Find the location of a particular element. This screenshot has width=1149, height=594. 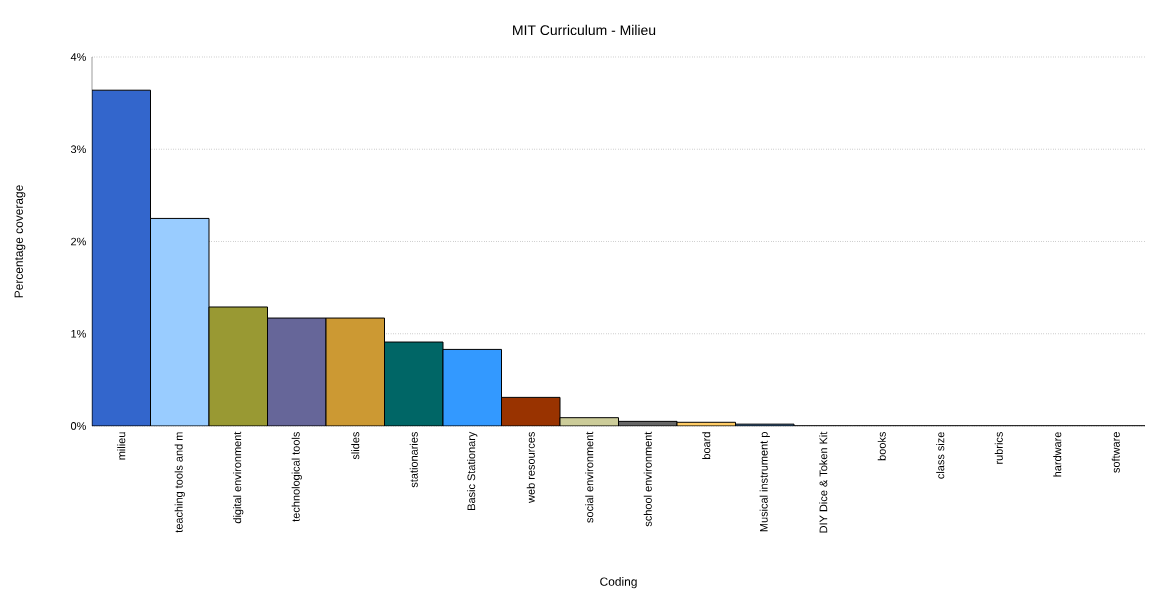

x-tick-label: books is located at coordinates (881, 446).